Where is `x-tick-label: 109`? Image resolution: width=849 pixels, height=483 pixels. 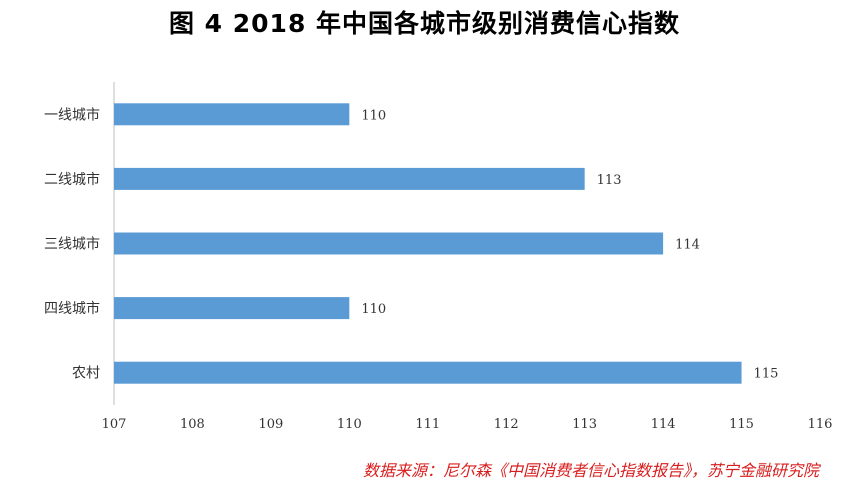
x-tick-label: 109 is located at coordinates (270, 424).